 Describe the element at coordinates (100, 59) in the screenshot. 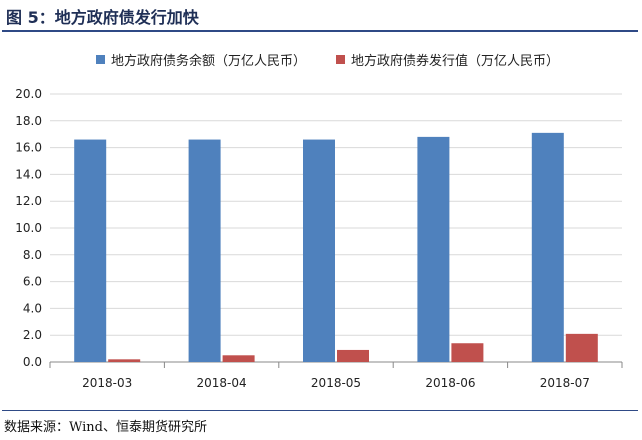

I see `legend-swatch-debt-balance` at that location.